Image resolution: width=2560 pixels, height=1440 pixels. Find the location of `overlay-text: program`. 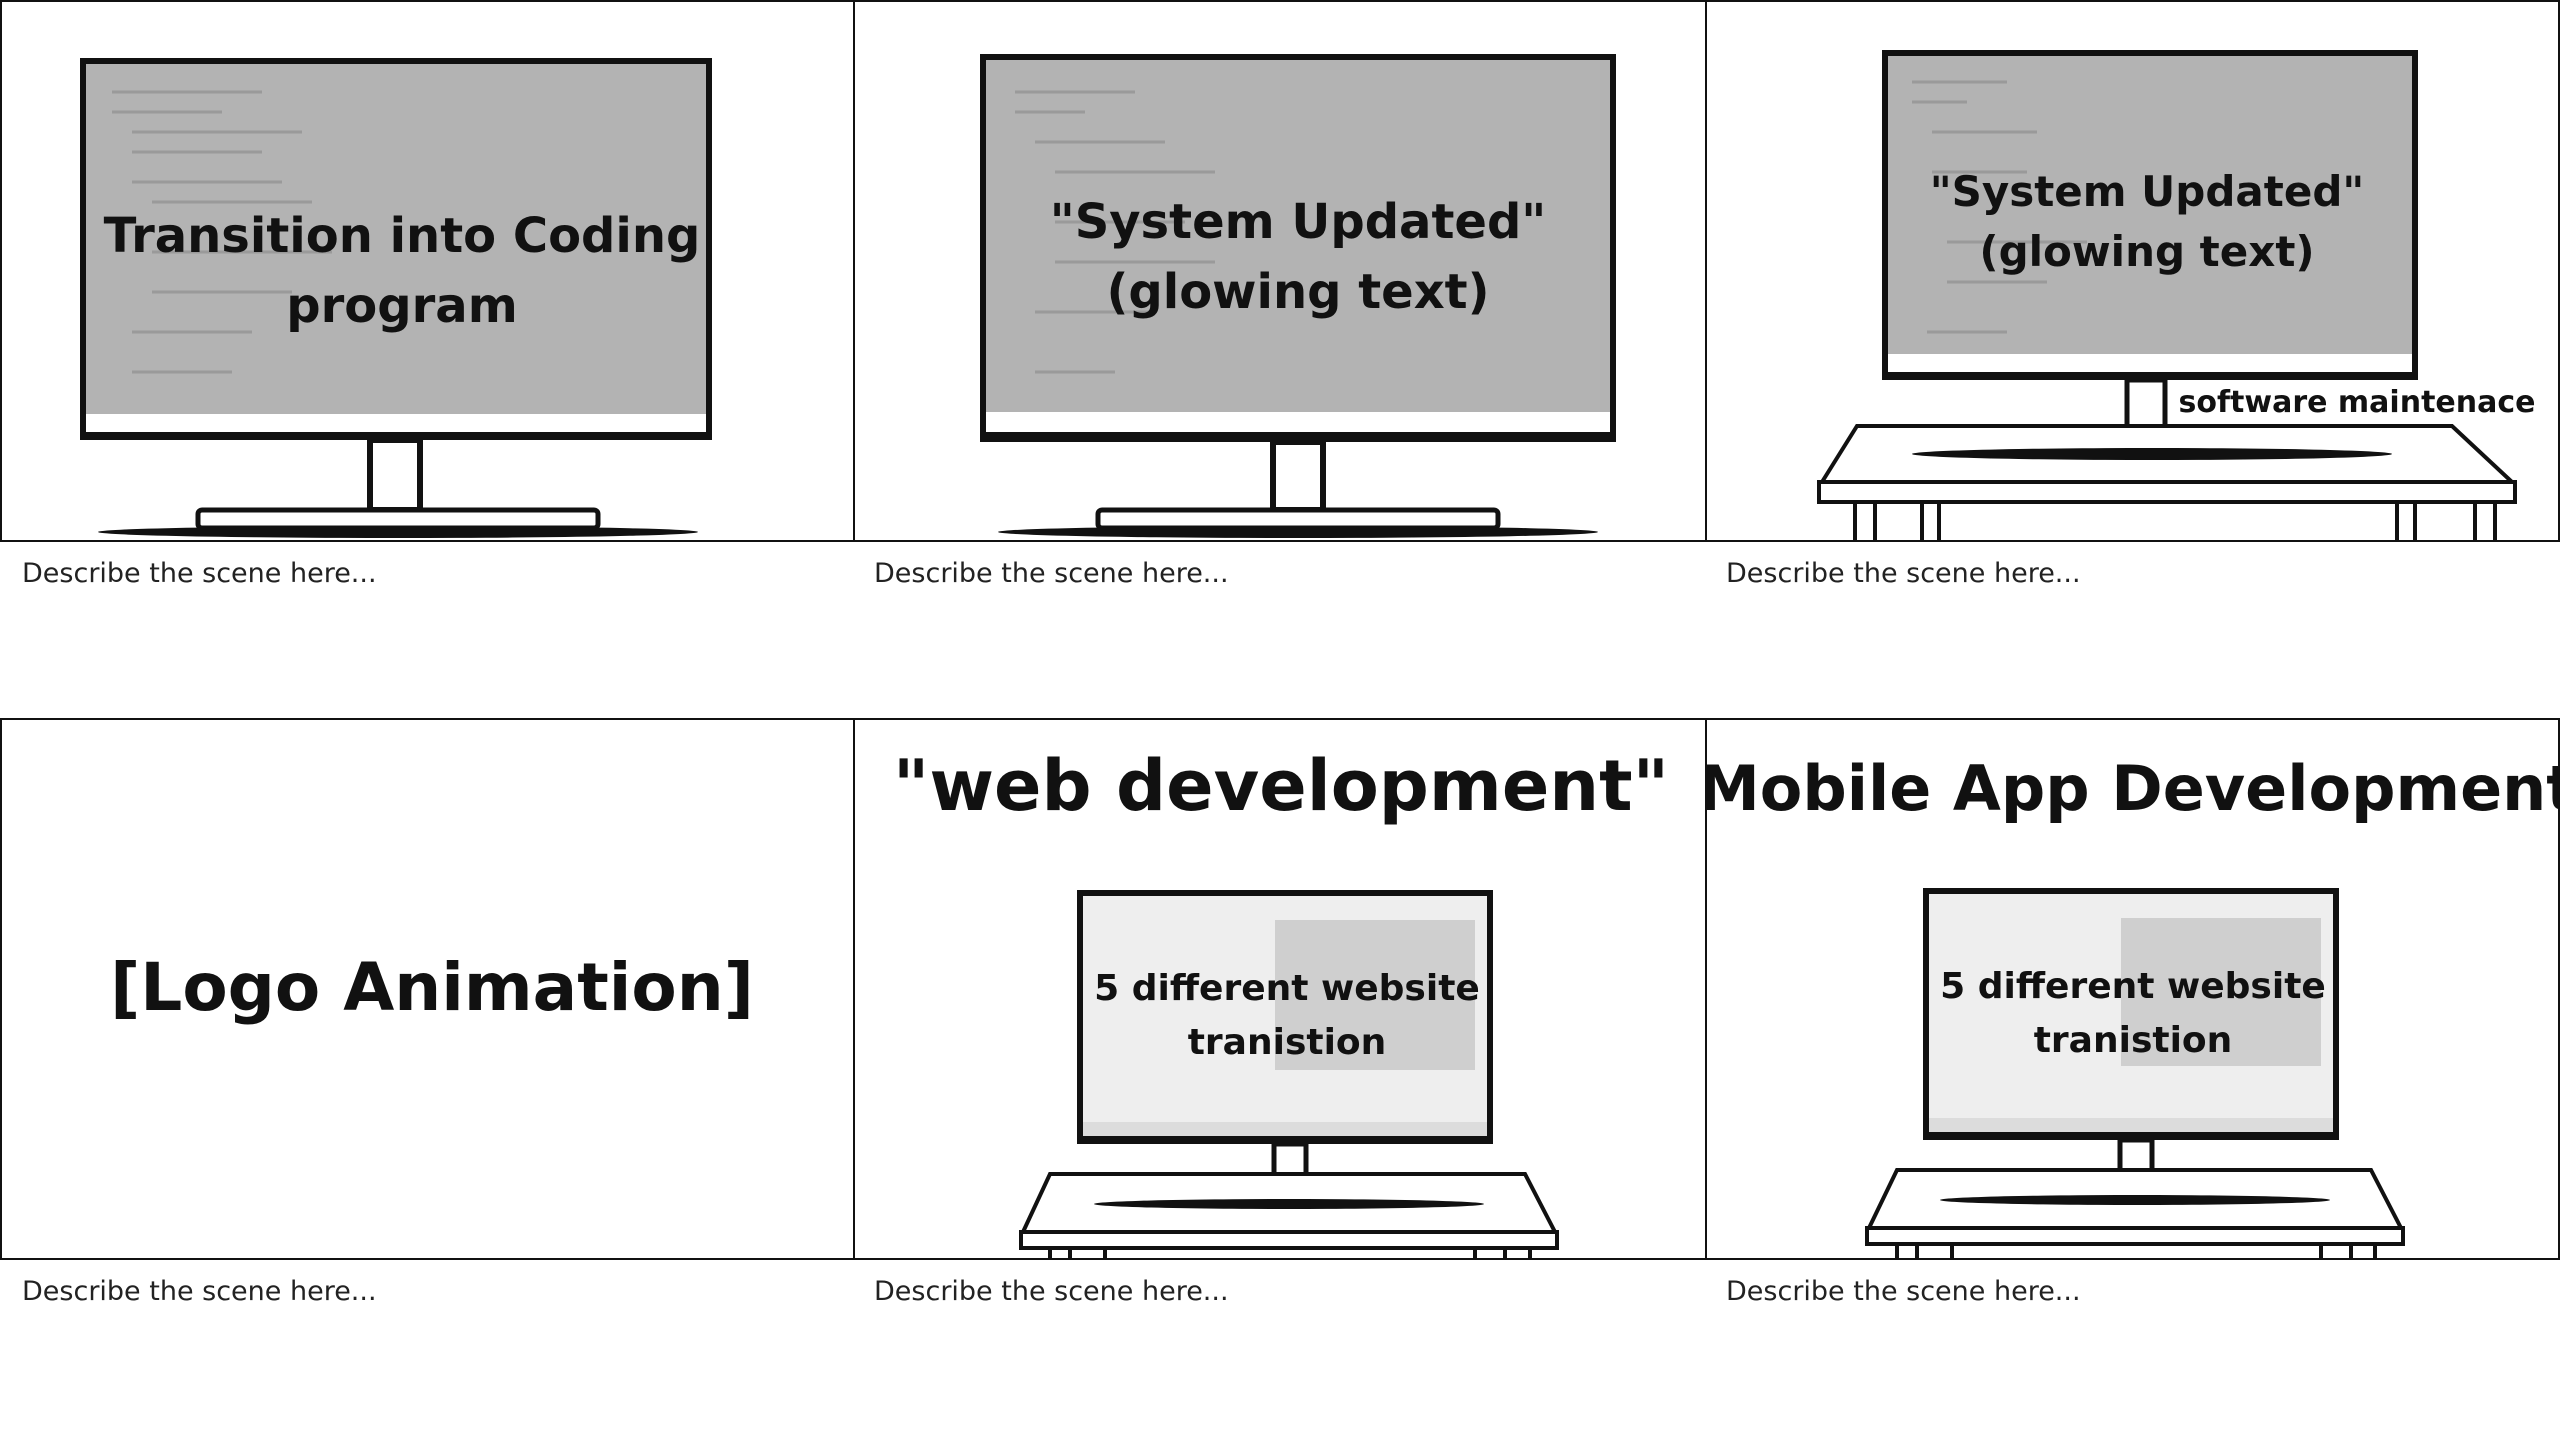

overlay-text: program is located at coordinates (401, 306).